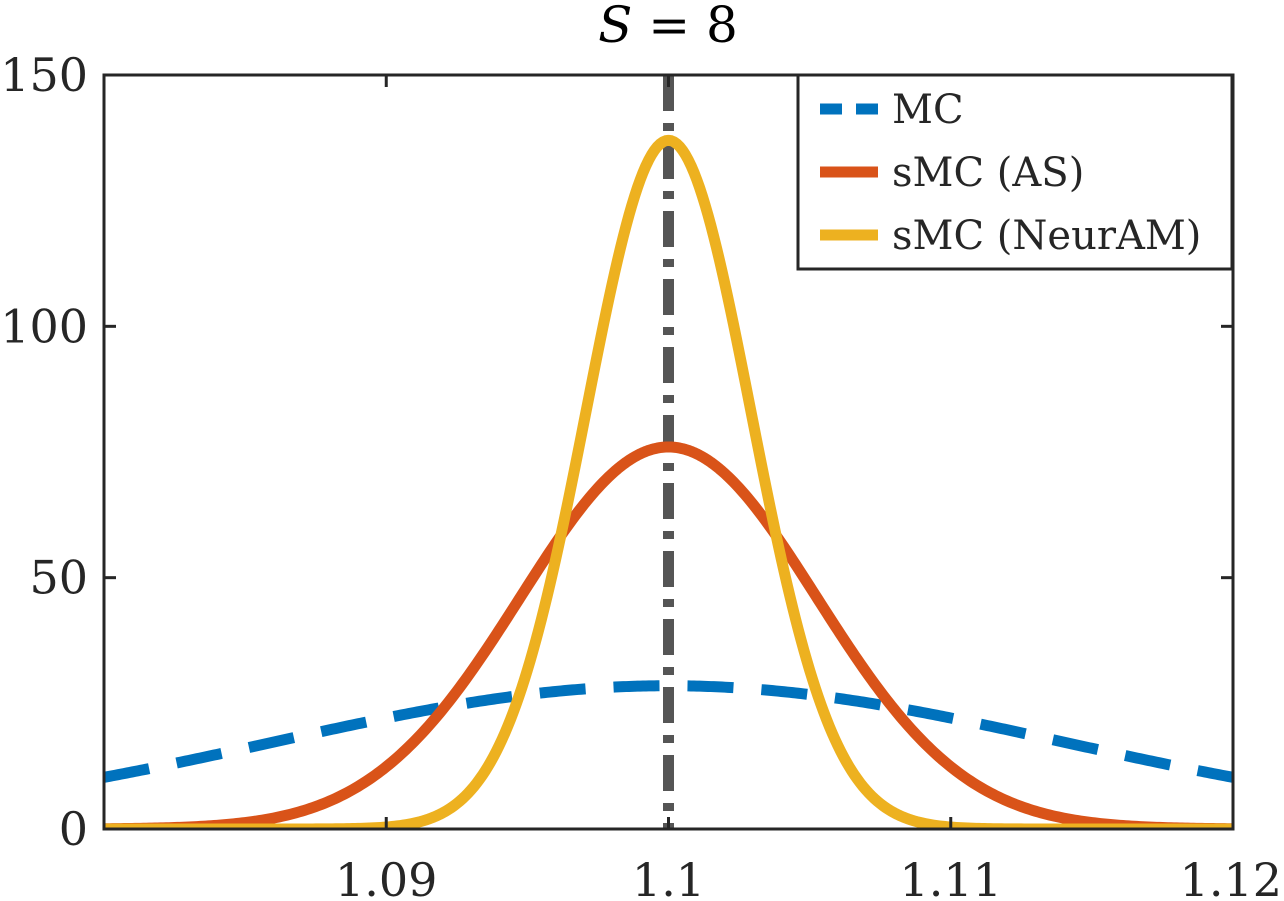 The image size is (1284, 901). I want to click on x-tick-label-3: 1.12, so click(1231, 877).